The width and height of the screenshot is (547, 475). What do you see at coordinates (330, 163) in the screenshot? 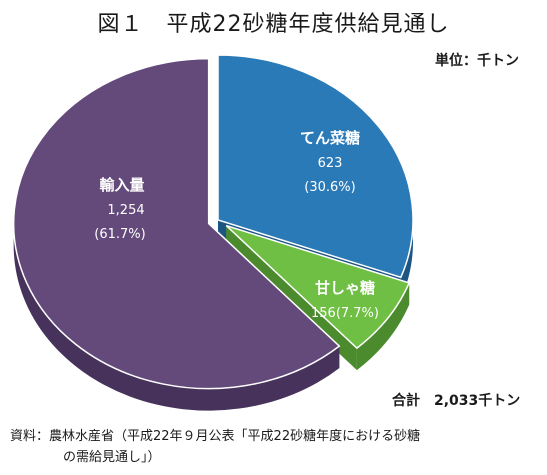
I see `slice-tennsai-value: 623` at bounding box center [330, 163].